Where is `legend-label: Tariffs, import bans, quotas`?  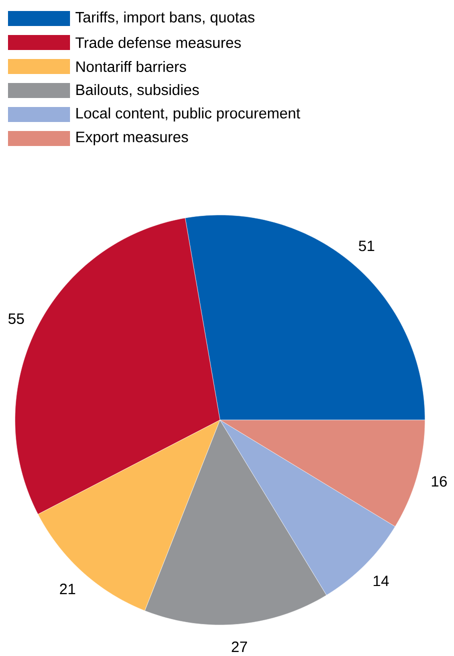 legend-label: Tariffs, import bans, quotas is located at coordinates (165, 19).